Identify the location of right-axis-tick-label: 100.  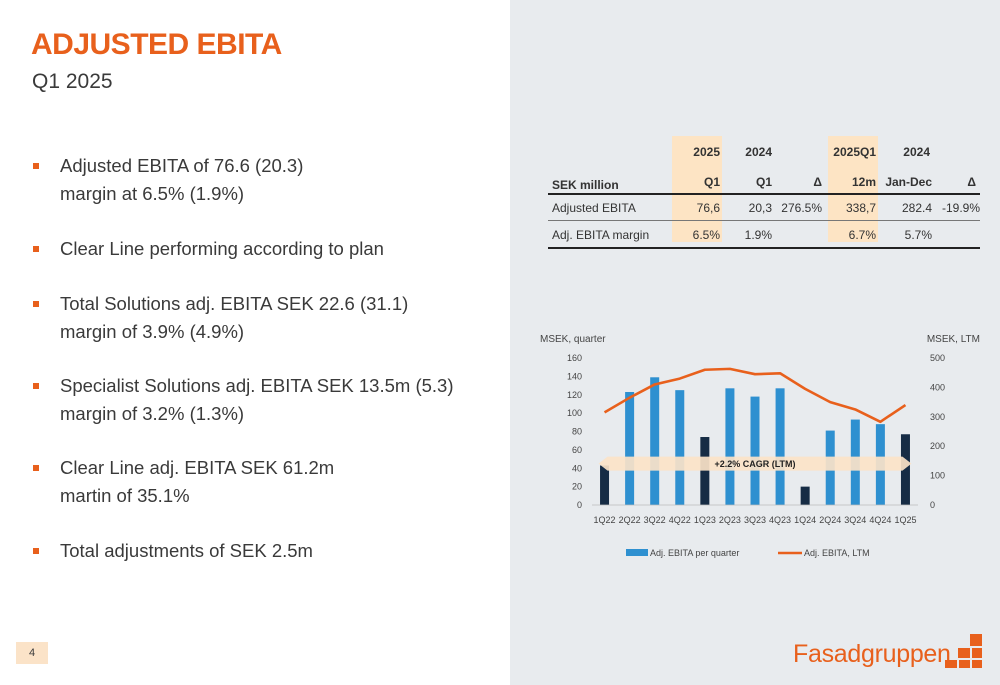
(937, 476).